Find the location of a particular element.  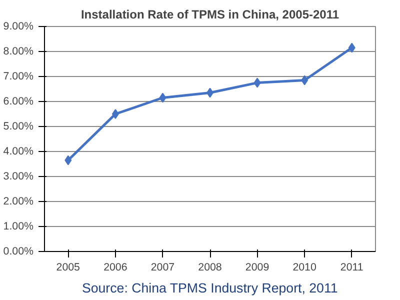

x-tick-label: 2007 is located at coordinates (162, 268).